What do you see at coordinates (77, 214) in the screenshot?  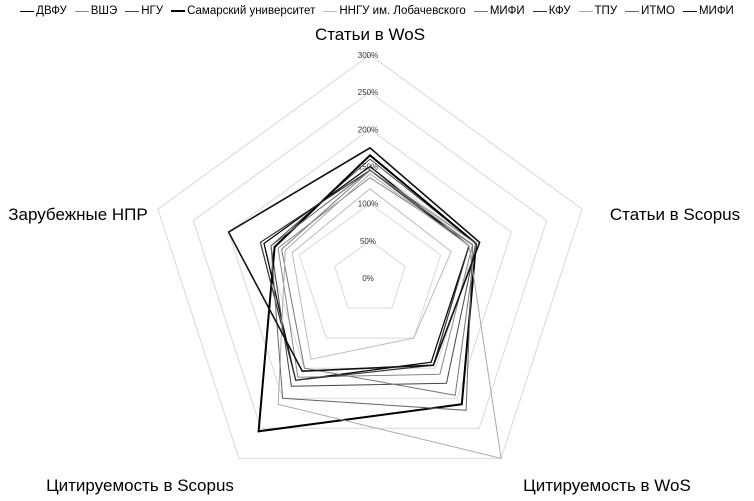 I see `axis-label-foreign-faculty: Зарубежные НПР` at bounding box center [77, 214].